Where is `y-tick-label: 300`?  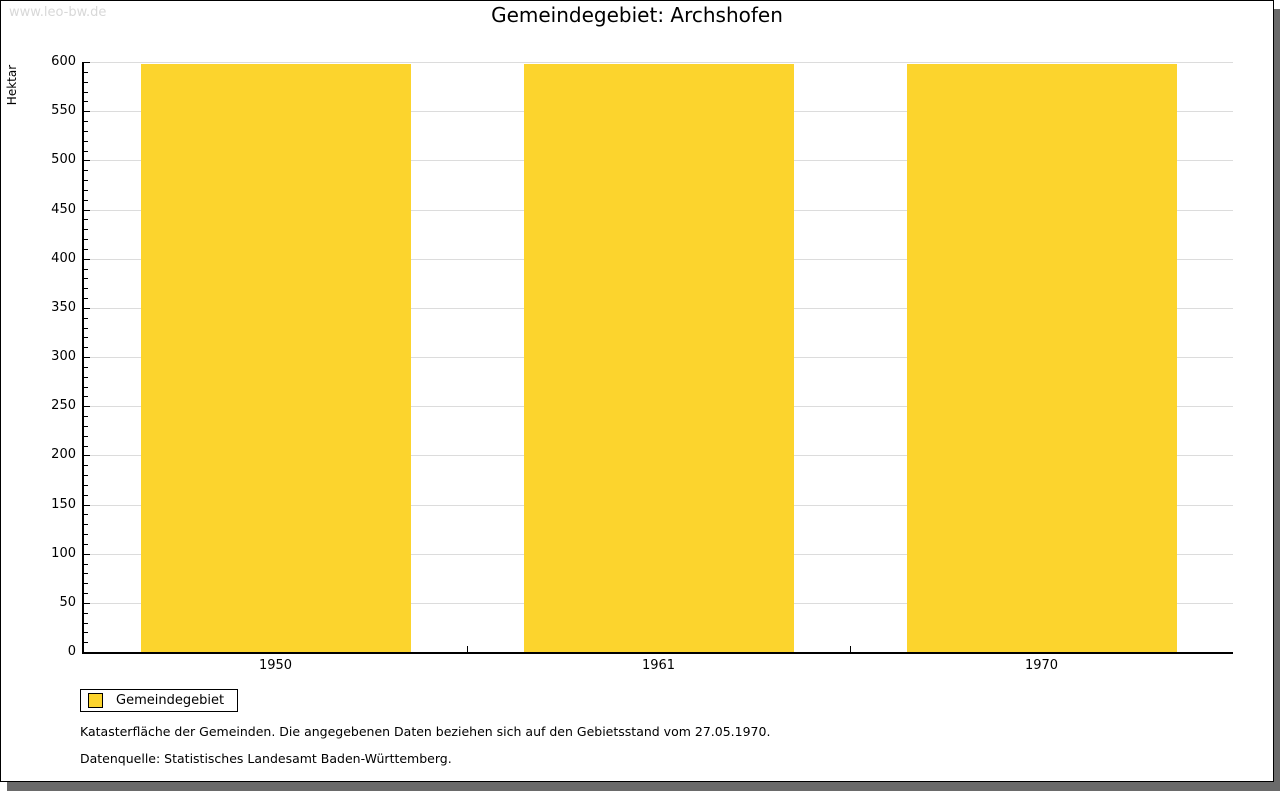 y-tick-label: 300 is located at coordinates (63, 356).